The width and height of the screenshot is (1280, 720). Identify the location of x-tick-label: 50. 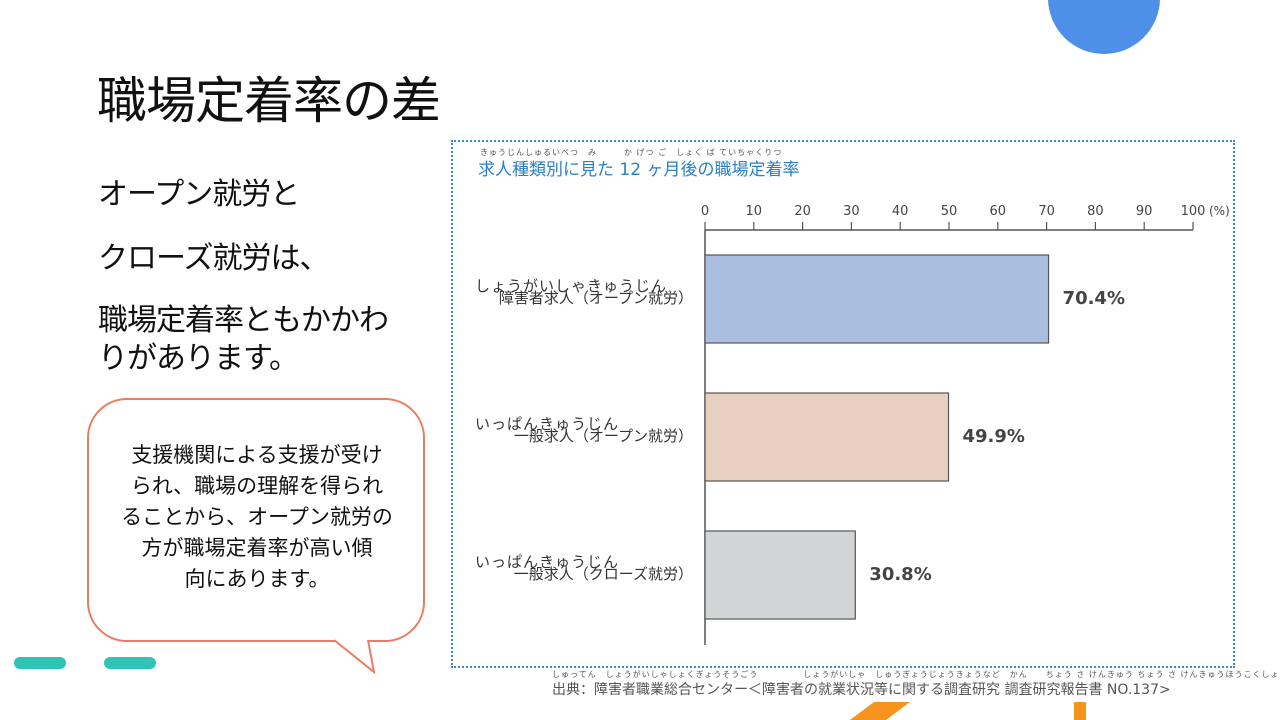
(949, 211).